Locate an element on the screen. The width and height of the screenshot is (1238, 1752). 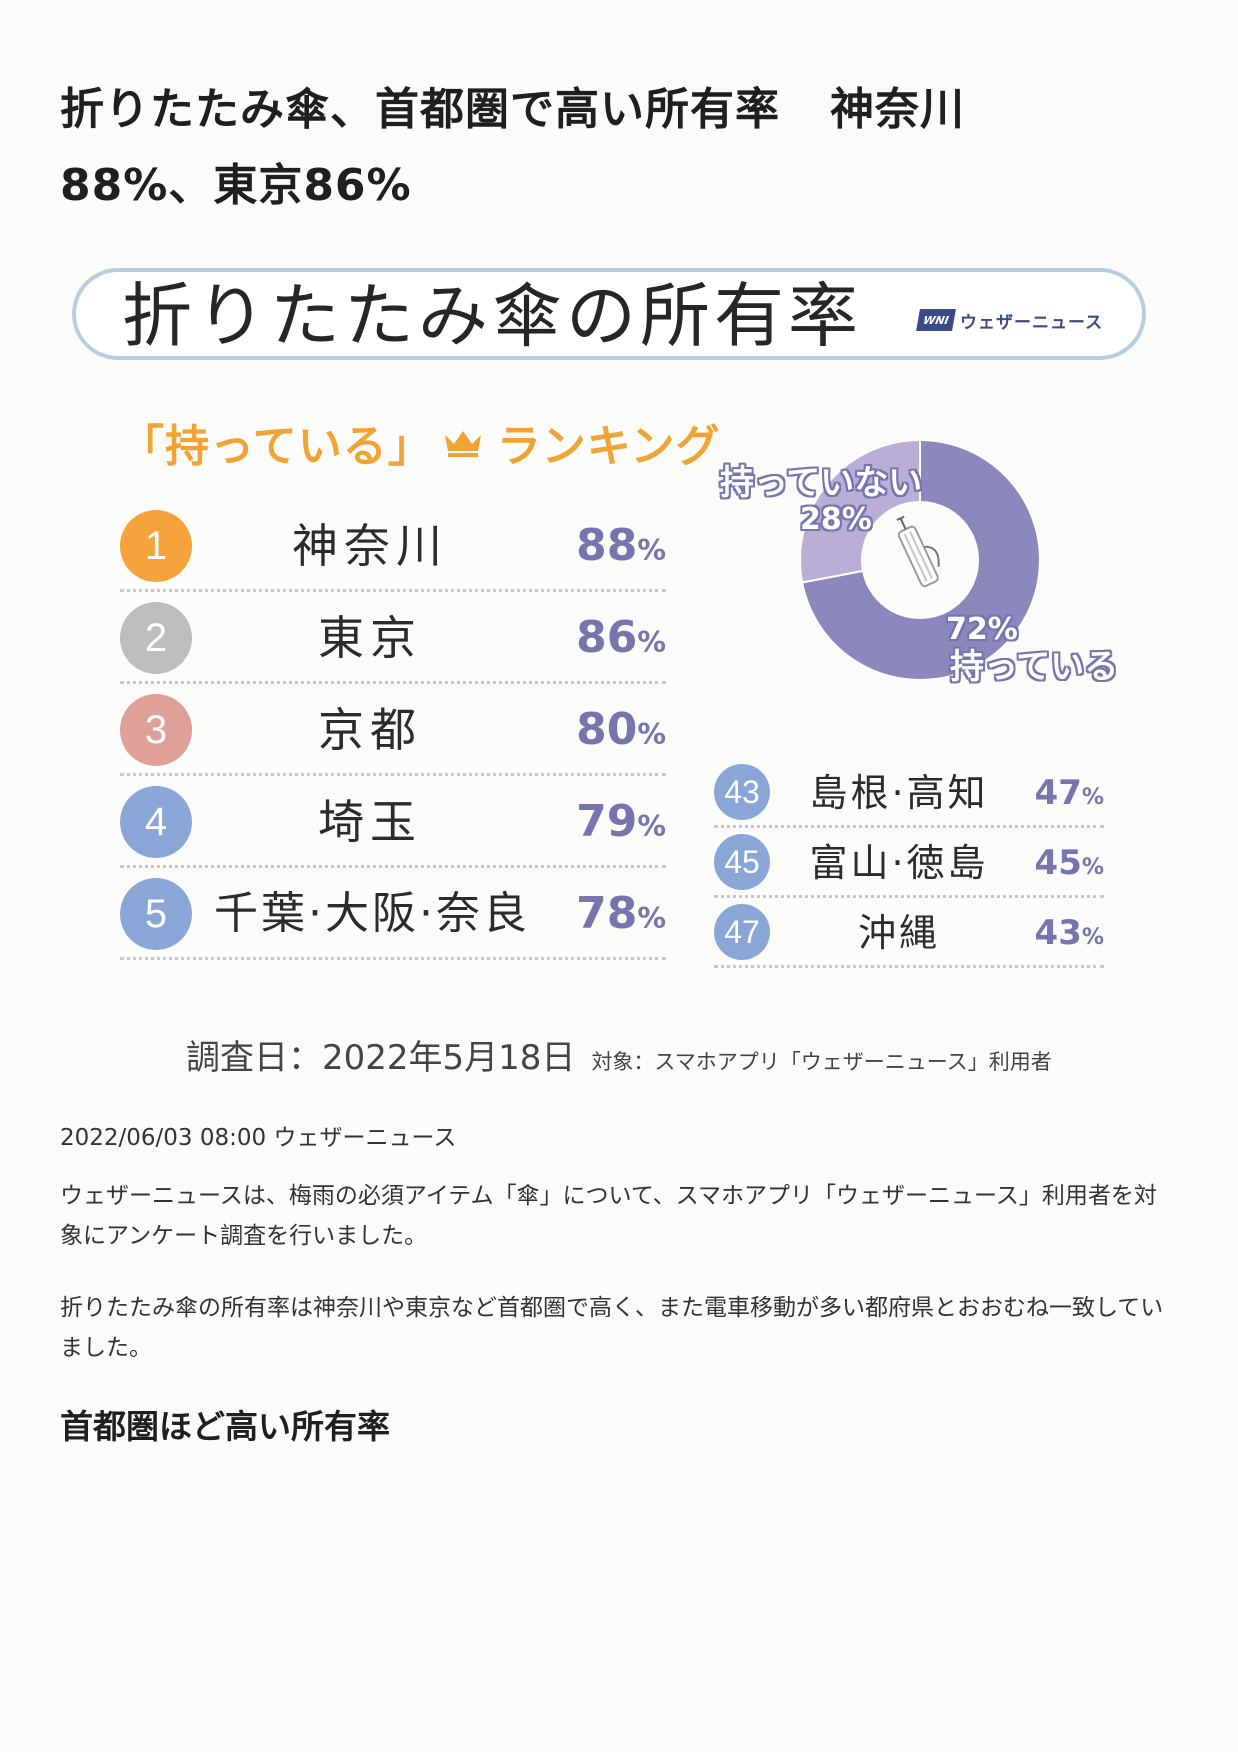
ranking-heading: 「持っている」 ランキング is located at coordinates (420, 442).